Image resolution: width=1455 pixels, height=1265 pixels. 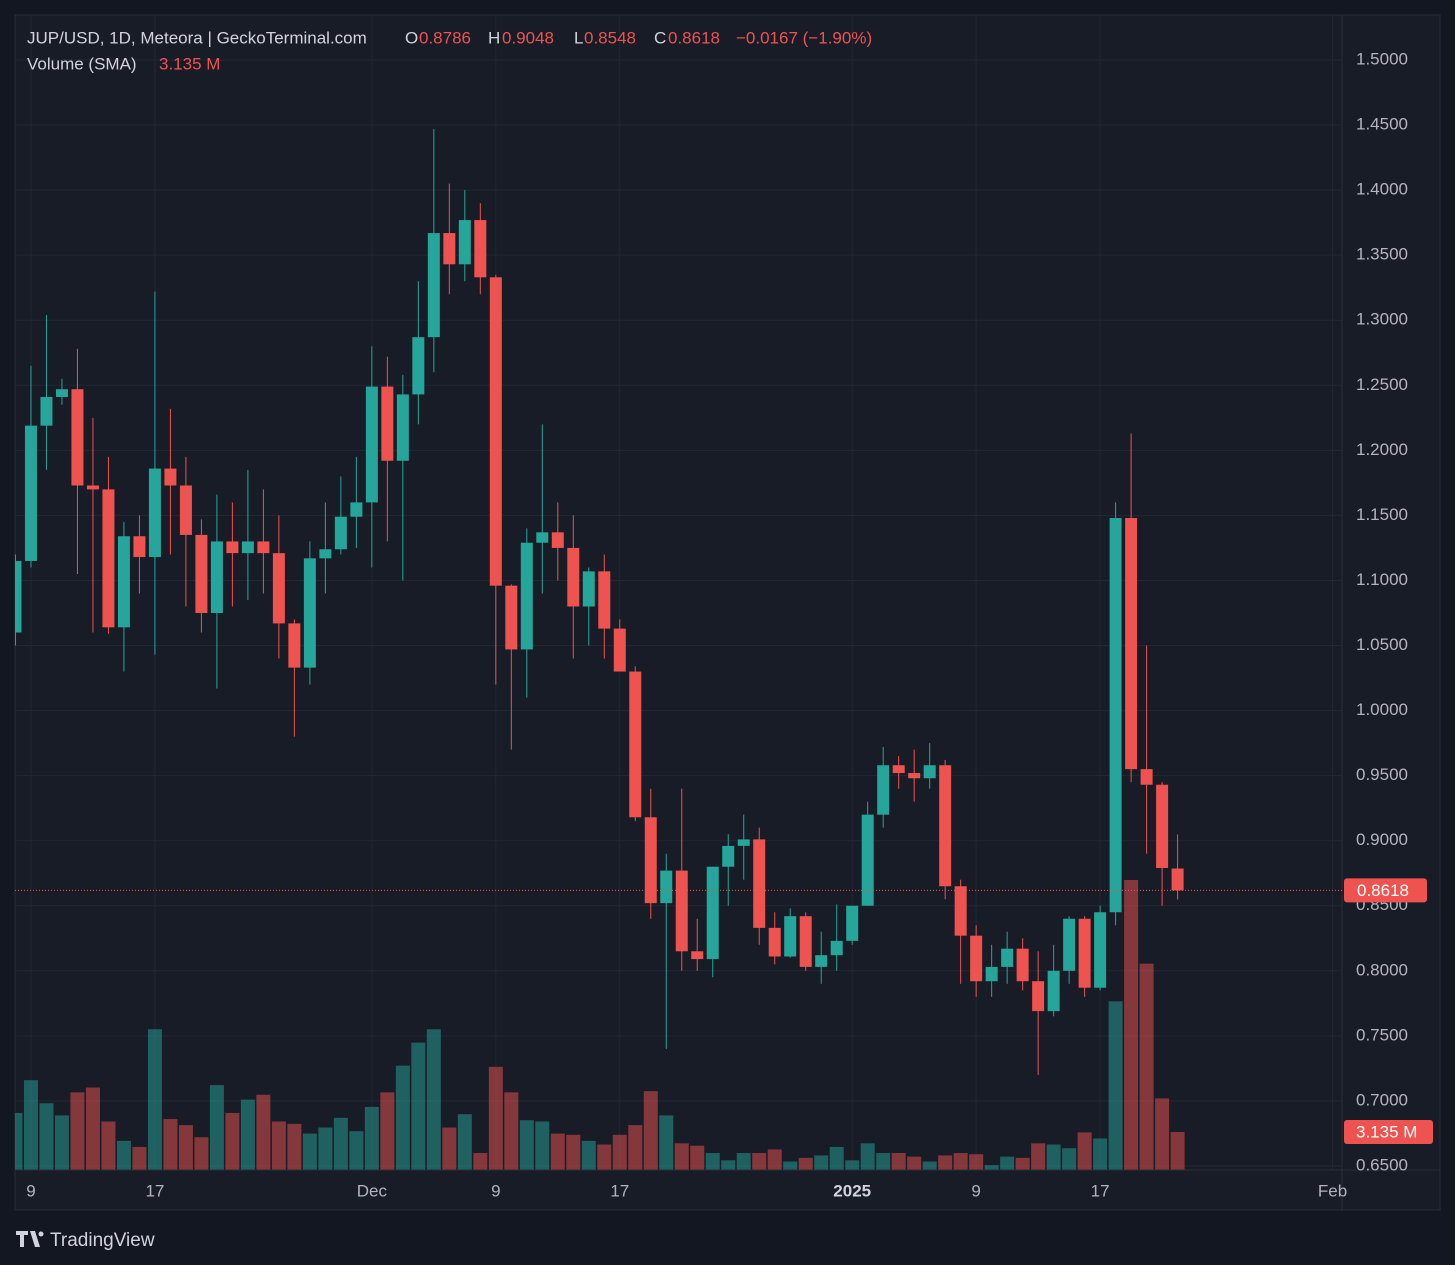 I want to click on ohlc-low: 0.8548, so click(x=610, y=37).